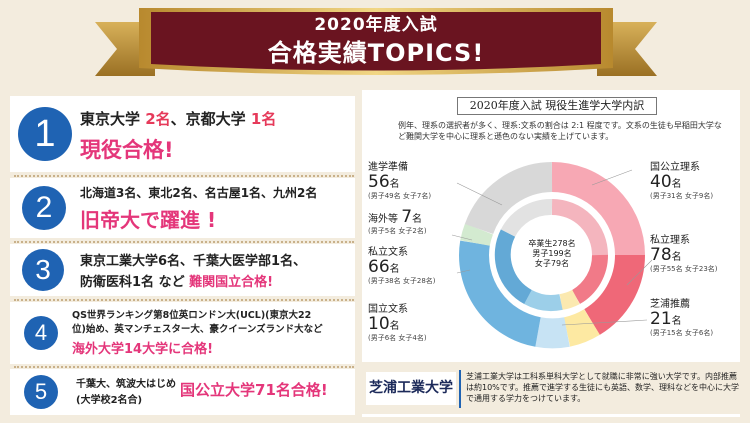  What do you see at coordinates (197, 329) in the screenshot?
I see `item4-line2: 位)始め、英マンチェスター大、豪クイーンズランド大など` at bounding box center [197, 329].